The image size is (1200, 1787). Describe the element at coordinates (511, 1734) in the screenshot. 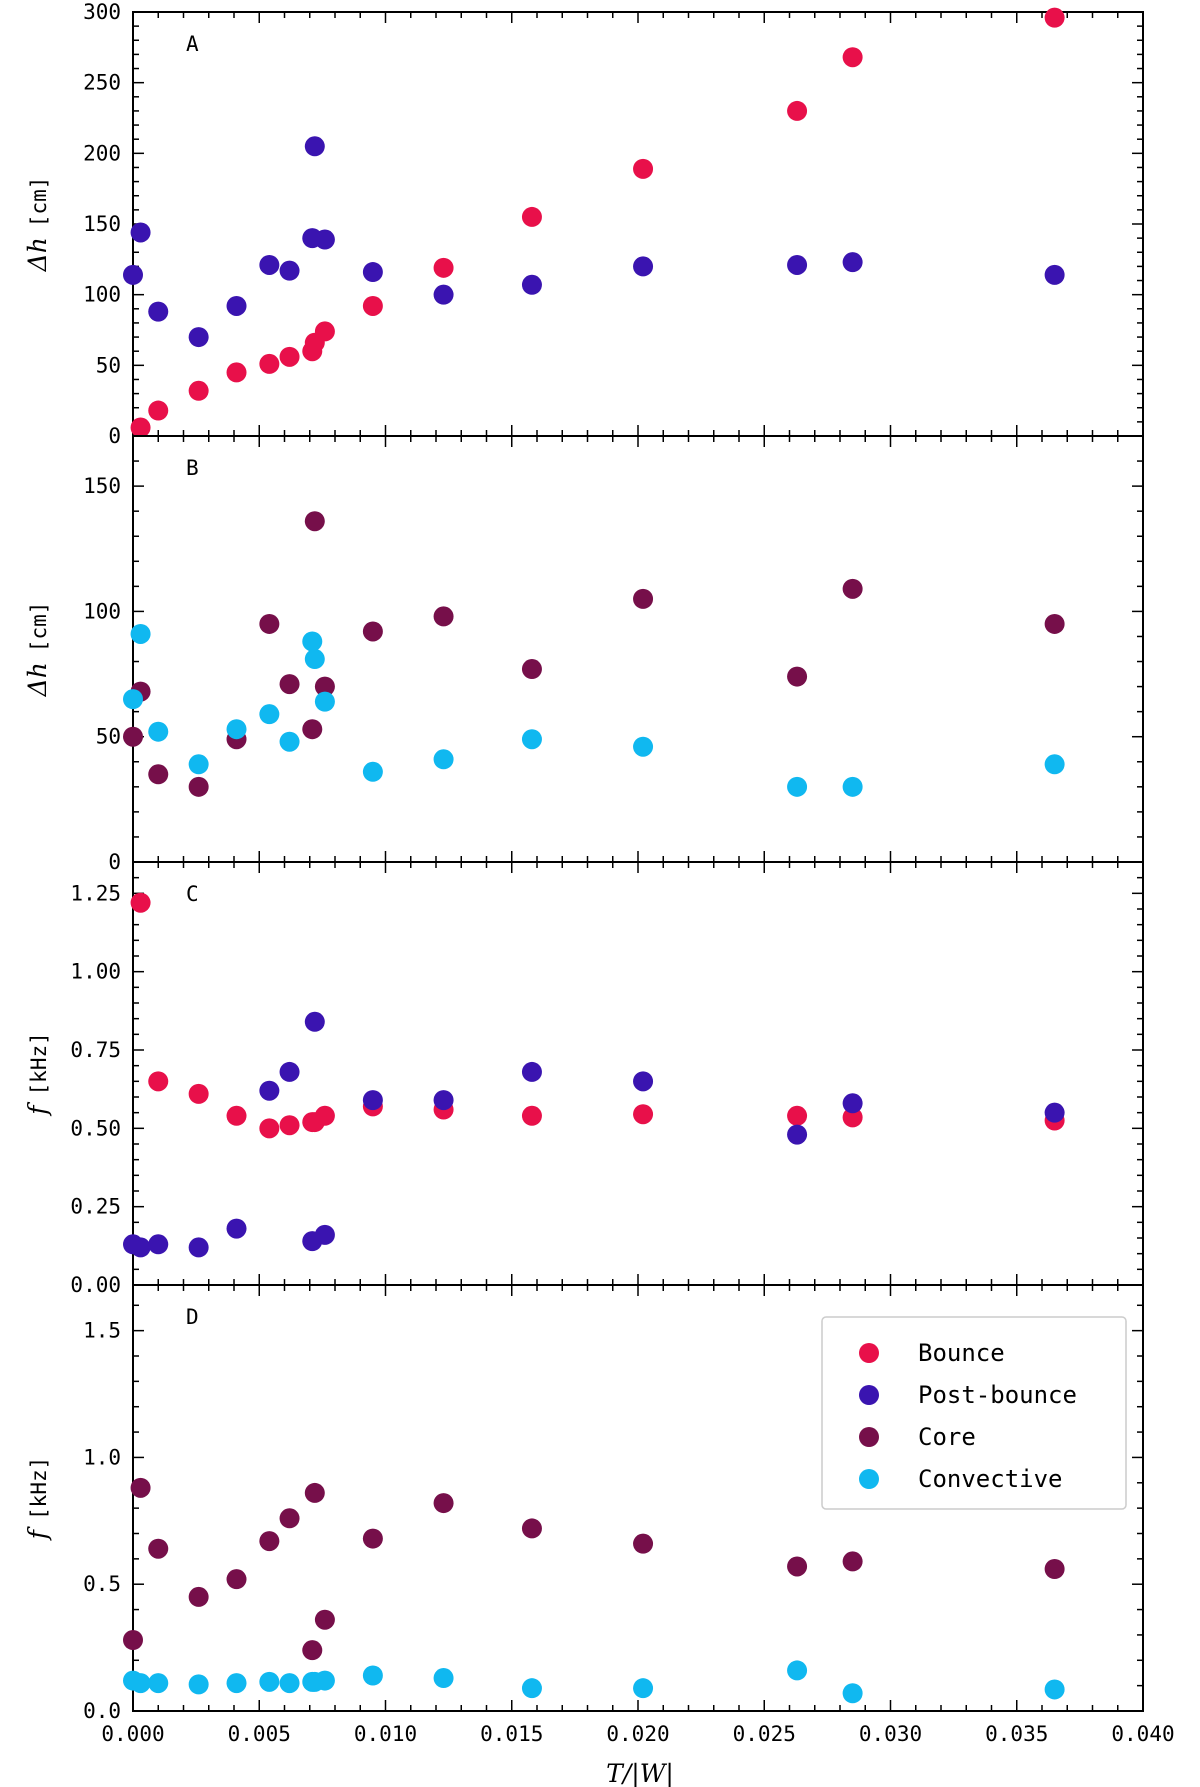

I see `x-tick-label: 0.015` at that location.